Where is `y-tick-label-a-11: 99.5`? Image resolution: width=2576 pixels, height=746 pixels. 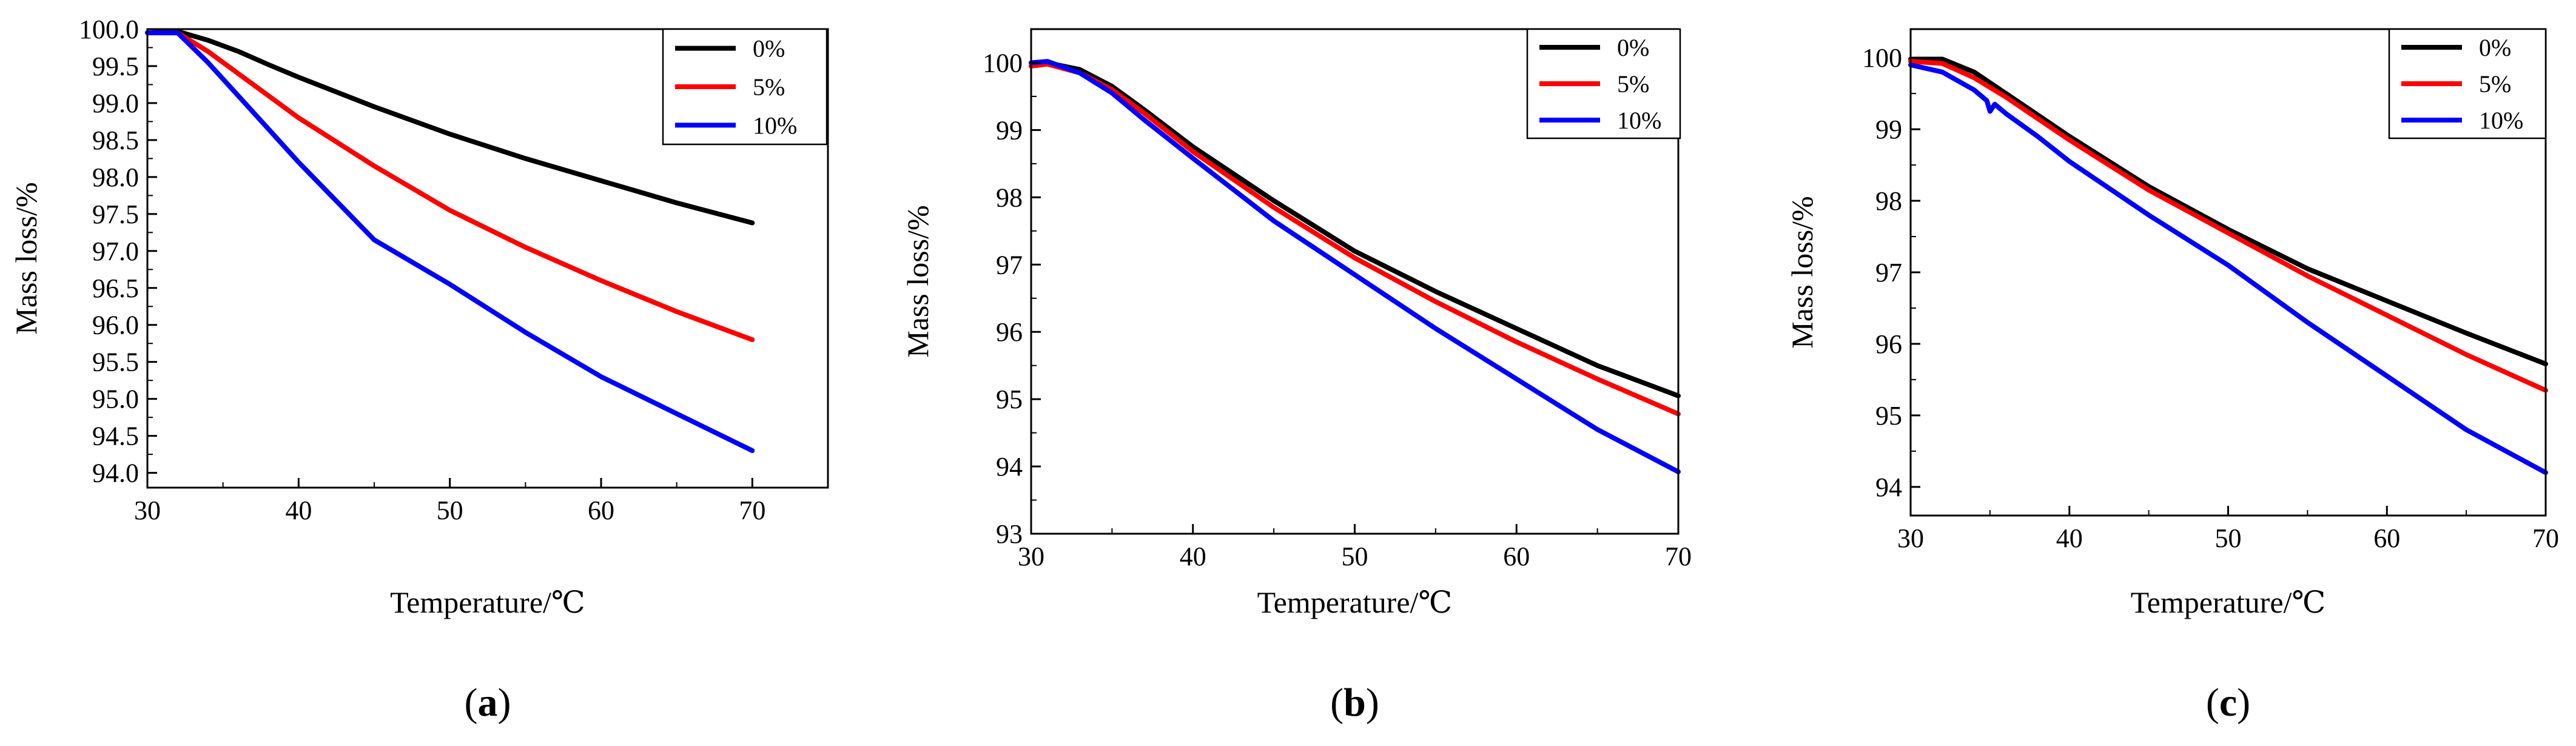
y-tick-label-a-11: 99.5 is located at coordinates (115, 66).